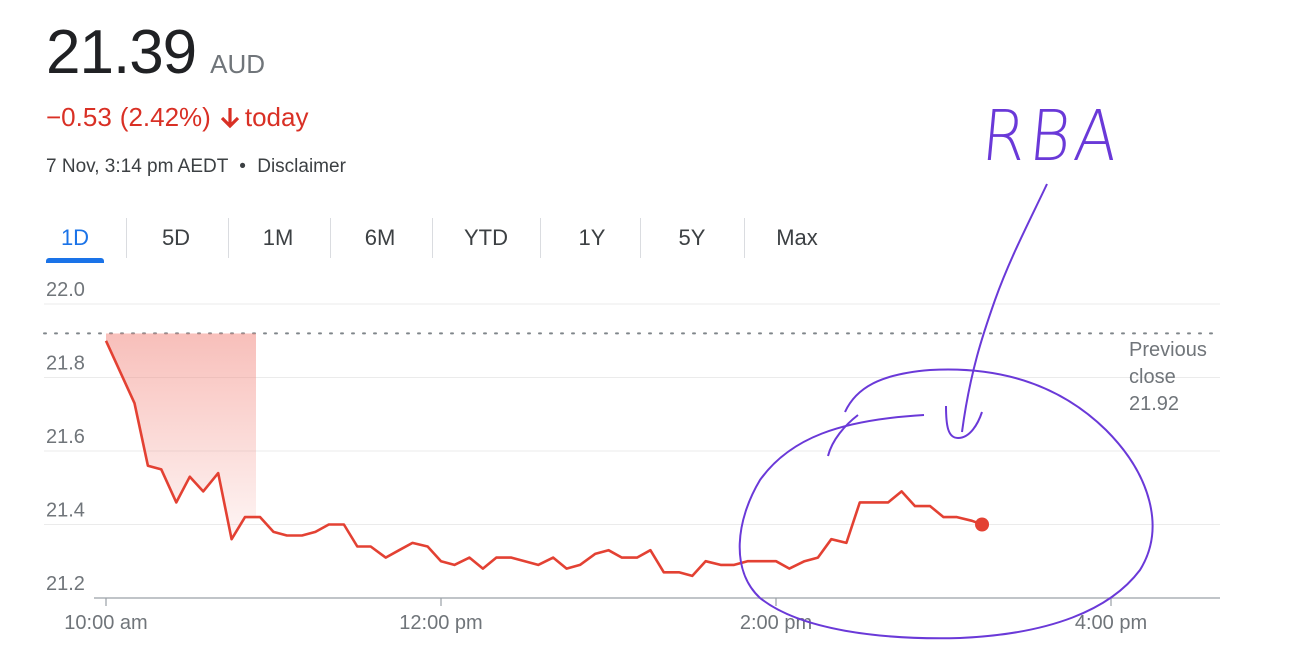 The height and width of the screenshot is (657, 1292). What do you see at coordinates (982, 524) in the screenshot?
I see `current-price-marker` at bounding box center [982, 524].